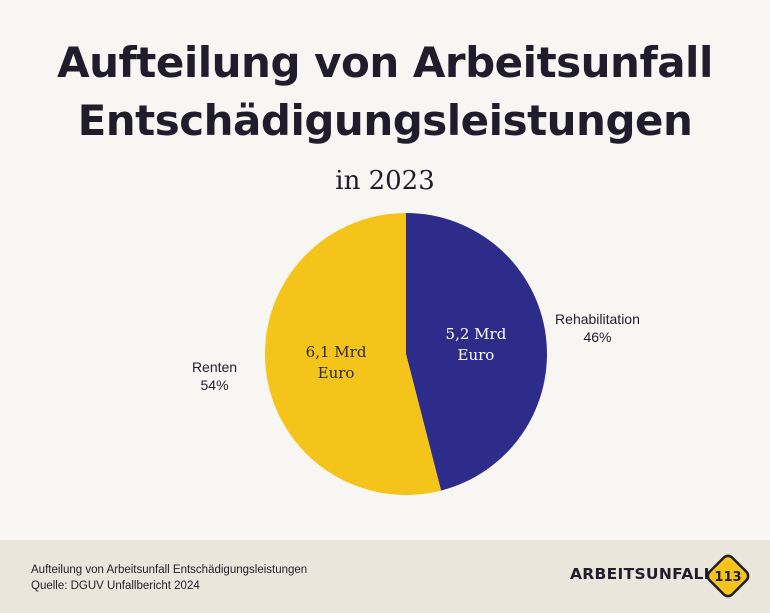  I want to click on slice-percent-label-renten: 54%, so click(215, 385).